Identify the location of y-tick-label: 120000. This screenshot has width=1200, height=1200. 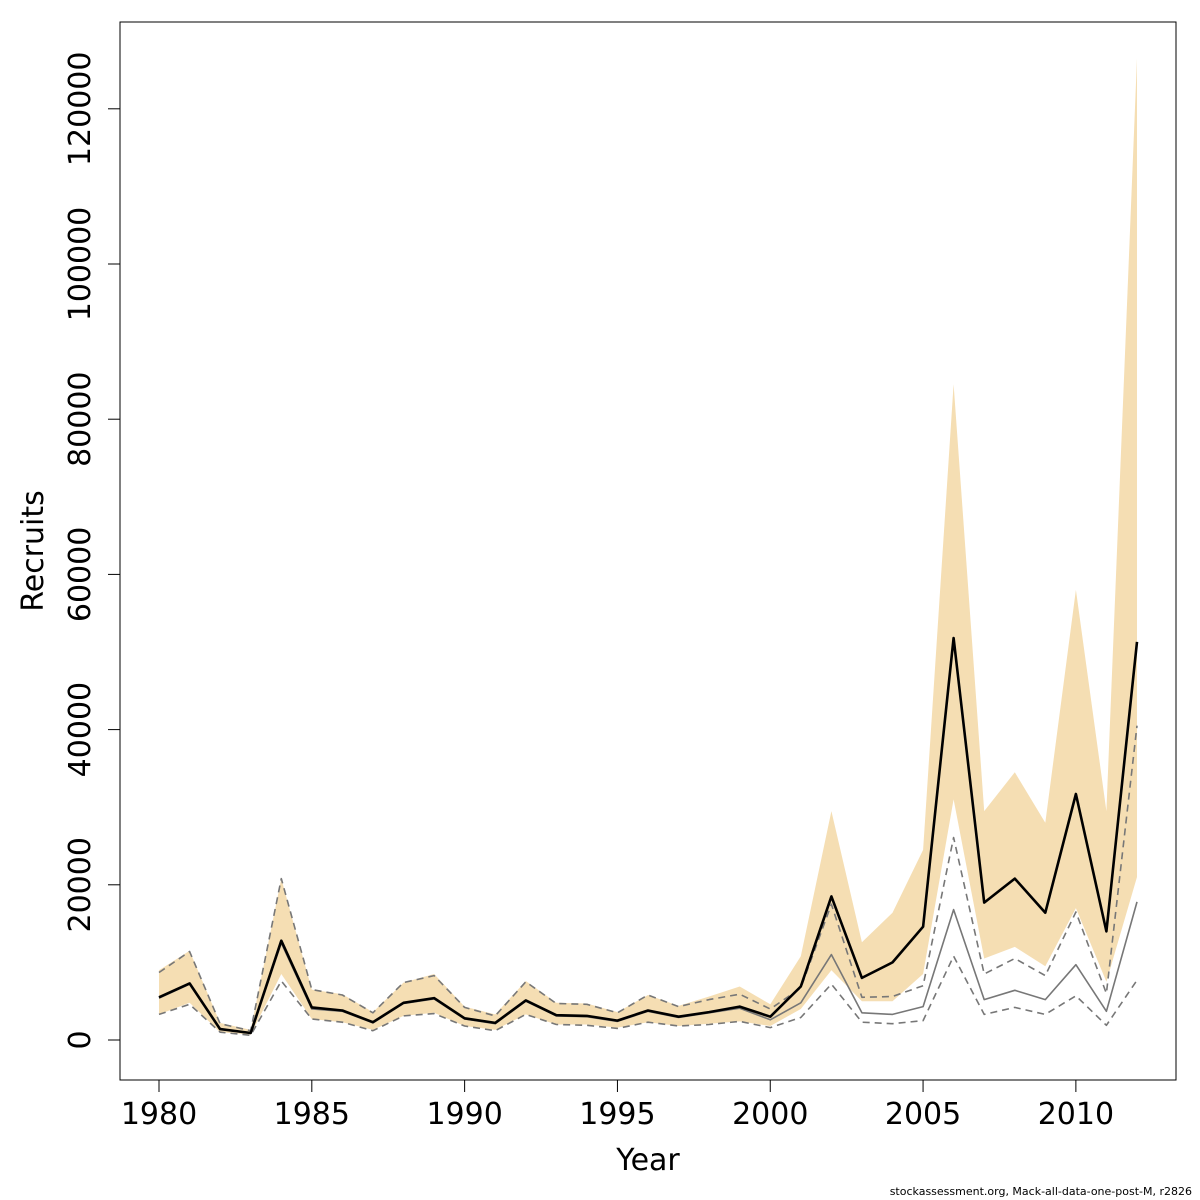
(80, 109).